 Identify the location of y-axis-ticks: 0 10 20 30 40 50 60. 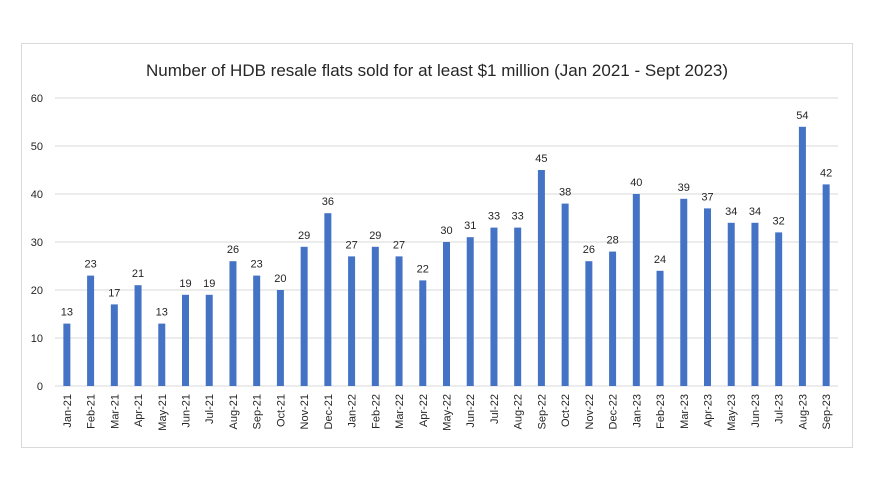
(37, 243).